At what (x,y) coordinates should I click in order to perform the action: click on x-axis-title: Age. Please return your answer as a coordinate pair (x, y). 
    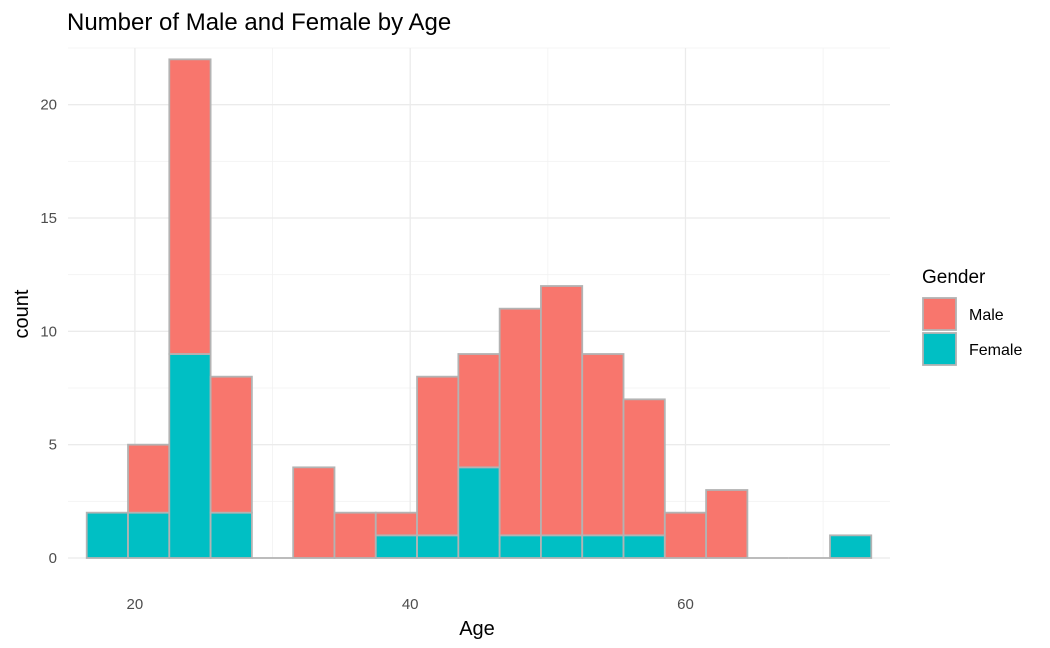
    Looking at the image, I should click on (477, 629).